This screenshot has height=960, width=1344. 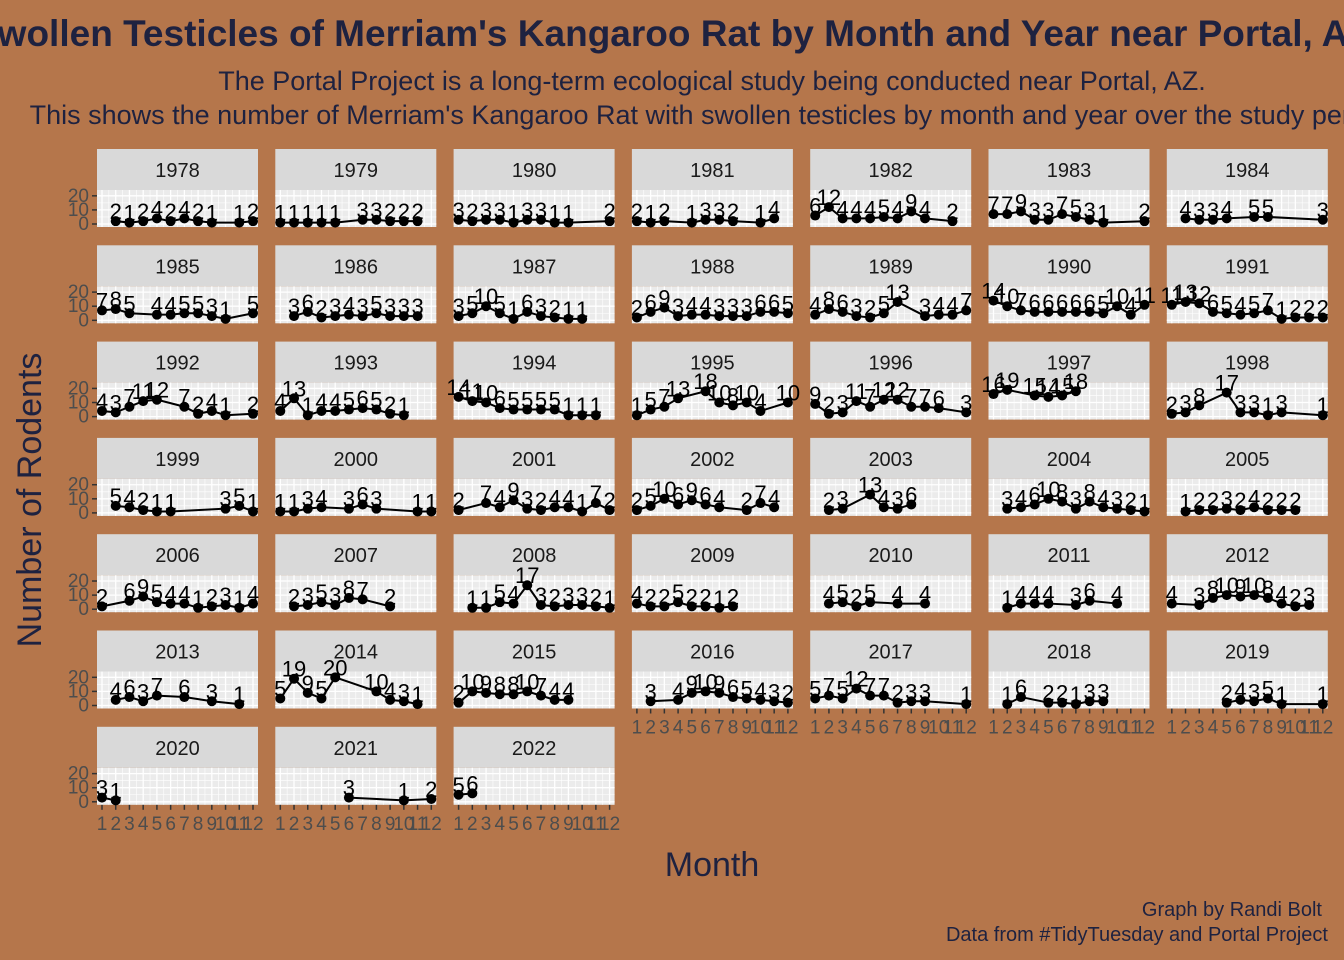 I want to click on data-label: 10, so click(x=527, y=681).